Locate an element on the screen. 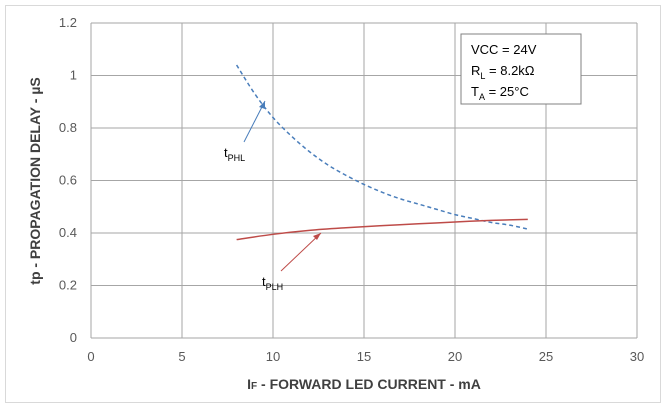 This screenshot has width=668, height=409. x-axis-title: IF - FORWARD LED CURRENT - mA is located at coordinates (364, 384).